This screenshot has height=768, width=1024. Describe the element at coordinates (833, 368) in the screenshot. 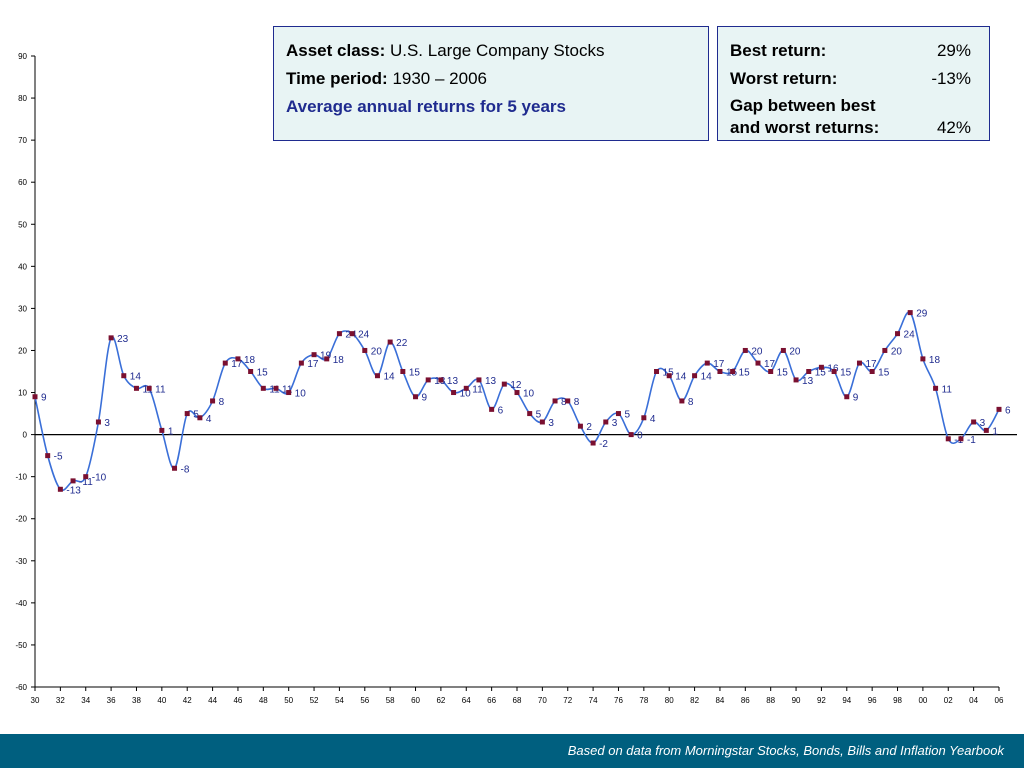

I see `data-label: 16` at that location.